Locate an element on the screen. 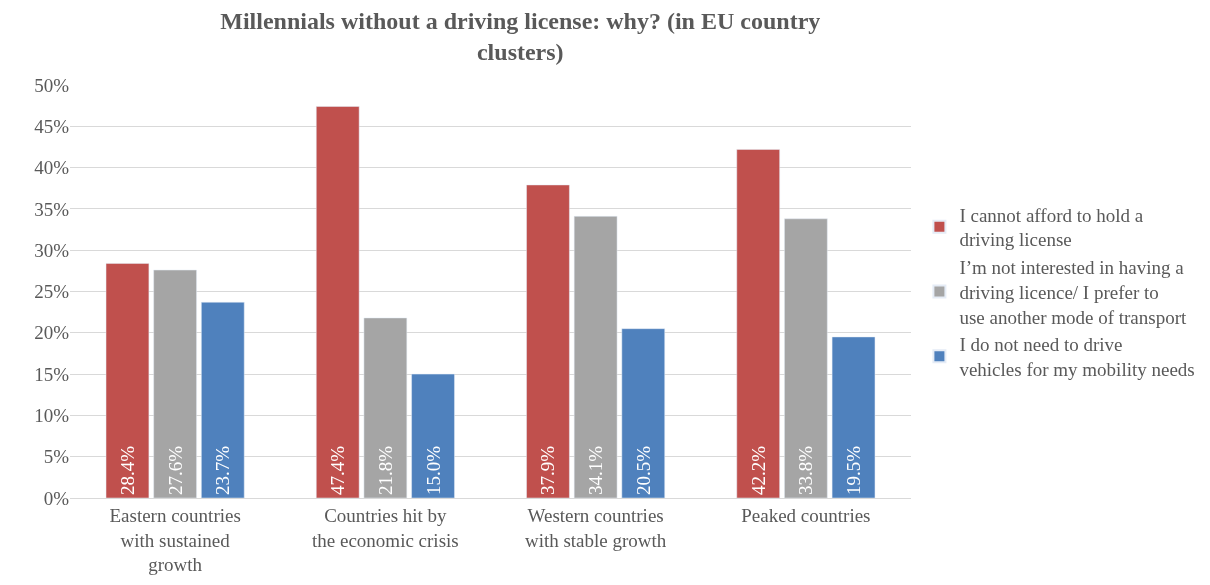 Image resolution: width=1210 pixels, height=585 pixels. data-label: 37.9% is located at coordinates (548, 470).